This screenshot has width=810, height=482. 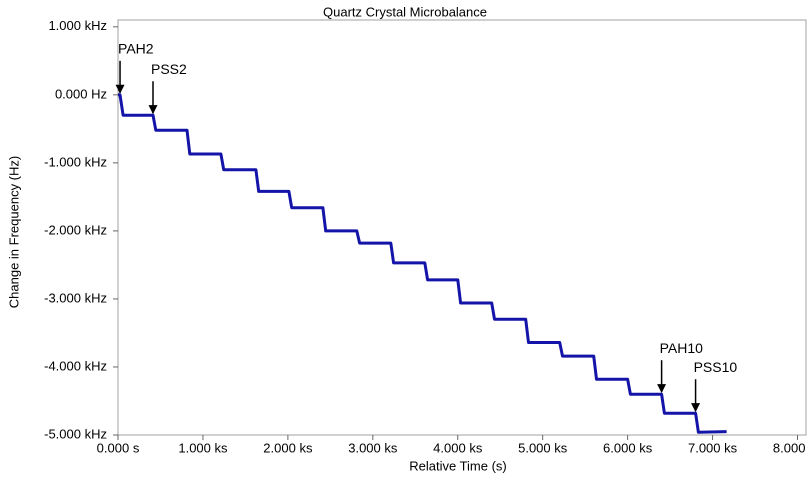 What do you see at coordinates (75, 433) in the screenshot?
I see `y-tick-label: -5.000 kHz` at bounding box center [75, 433].